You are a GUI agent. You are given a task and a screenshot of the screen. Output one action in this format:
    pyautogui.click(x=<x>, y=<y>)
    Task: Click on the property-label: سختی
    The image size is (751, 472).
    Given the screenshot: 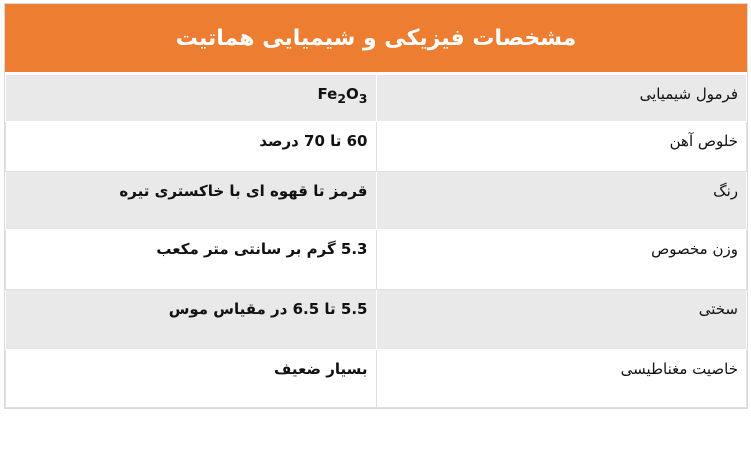 What is the action you would take?
    pyautogui.click(x=561, y=319)
    